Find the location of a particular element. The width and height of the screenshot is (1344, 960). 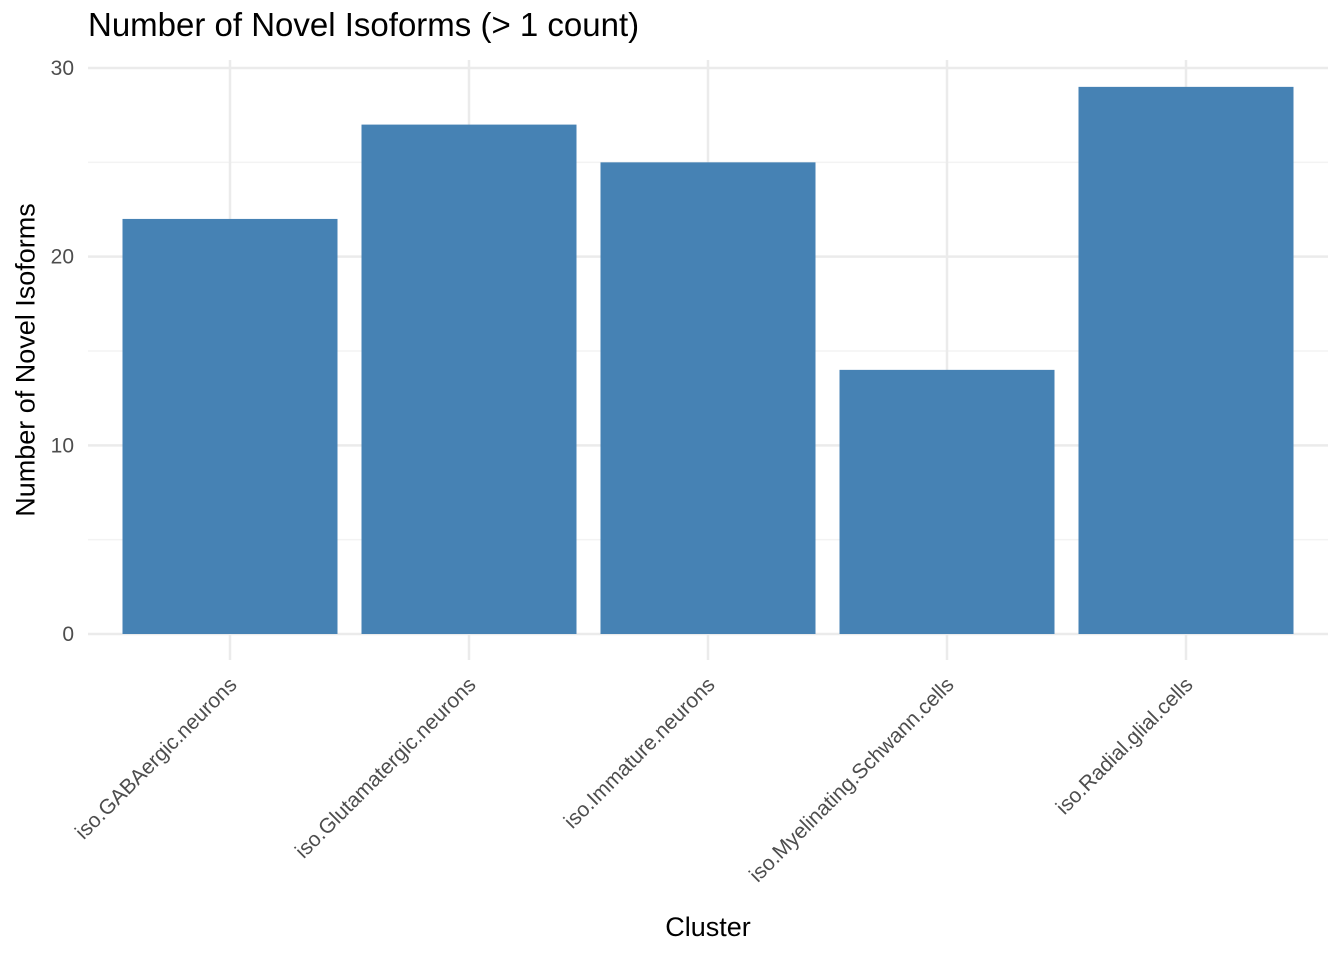

x-tick-label: iso.Radial.glial.cells is located at coordinates (1125, 746).